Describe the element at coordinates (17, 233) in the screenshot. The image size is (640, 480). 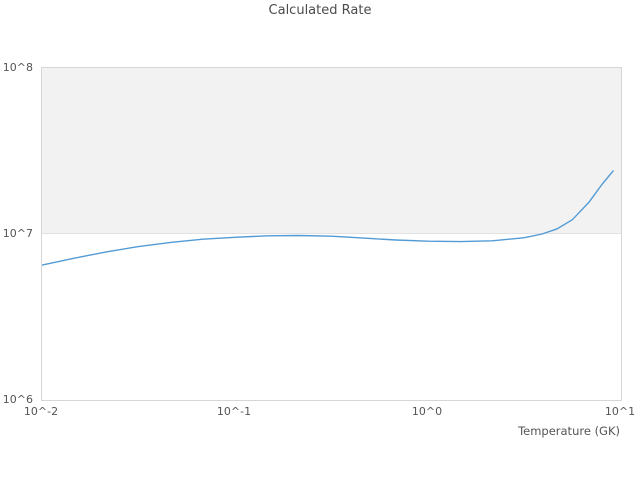
I see `y-tick-label: 10^7` at that location.